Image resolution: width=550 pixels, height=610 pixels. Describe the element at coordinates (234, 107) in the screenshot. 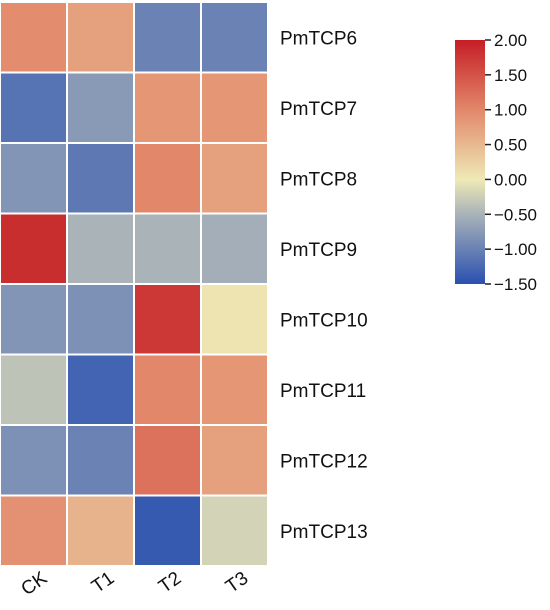

I see `heatmap-cell-PmTCP7-T3` at that location.